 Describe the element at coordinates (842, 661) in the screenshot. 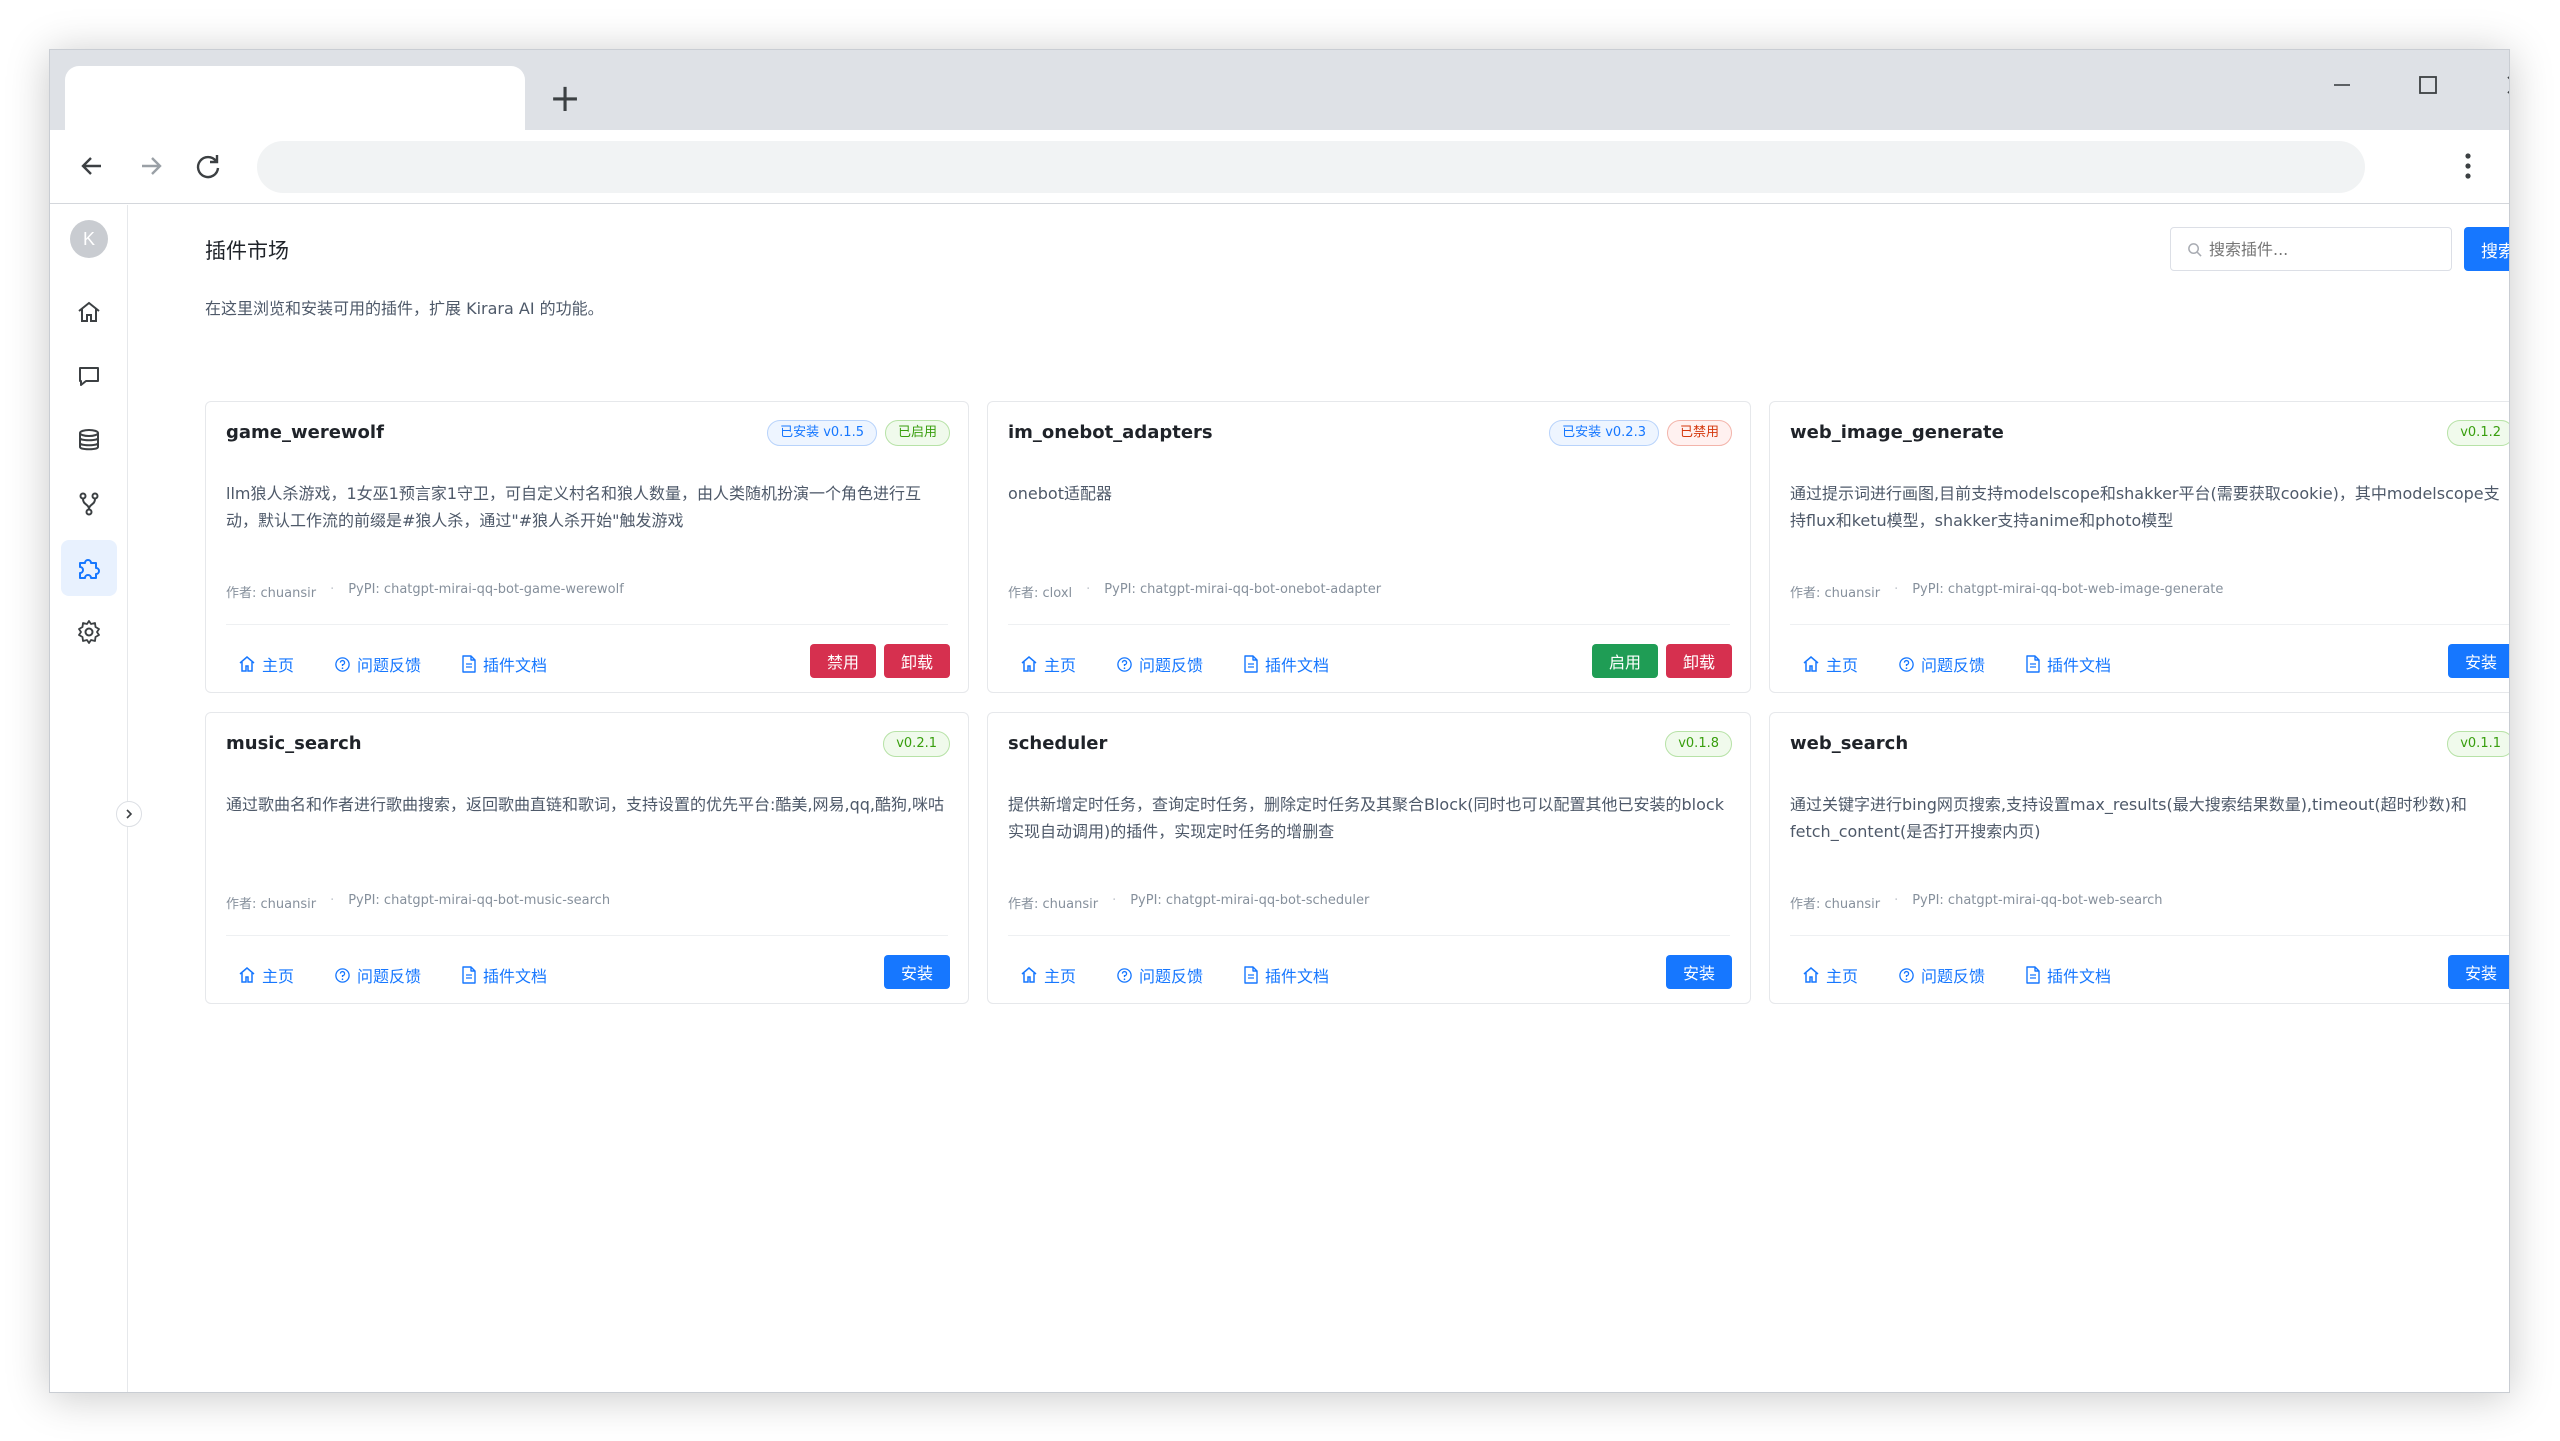

I see `disable-button: 禁用` at that location.